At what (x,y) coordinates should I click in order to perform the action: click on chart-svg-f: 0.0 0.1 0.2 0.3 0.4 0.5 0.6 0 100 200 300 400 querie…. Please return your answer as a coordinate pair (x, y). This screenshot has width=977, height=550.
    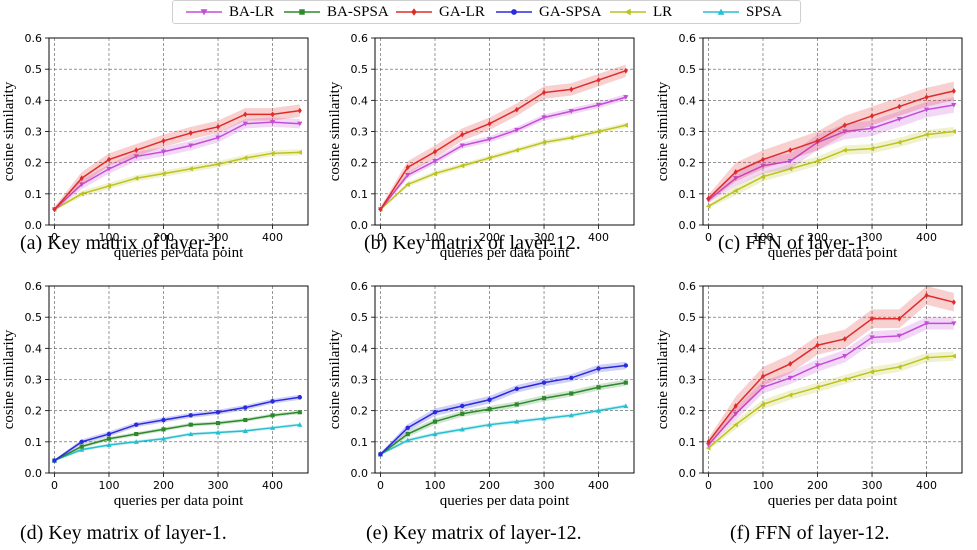
    Looking at the image, I should click on (809, 394).